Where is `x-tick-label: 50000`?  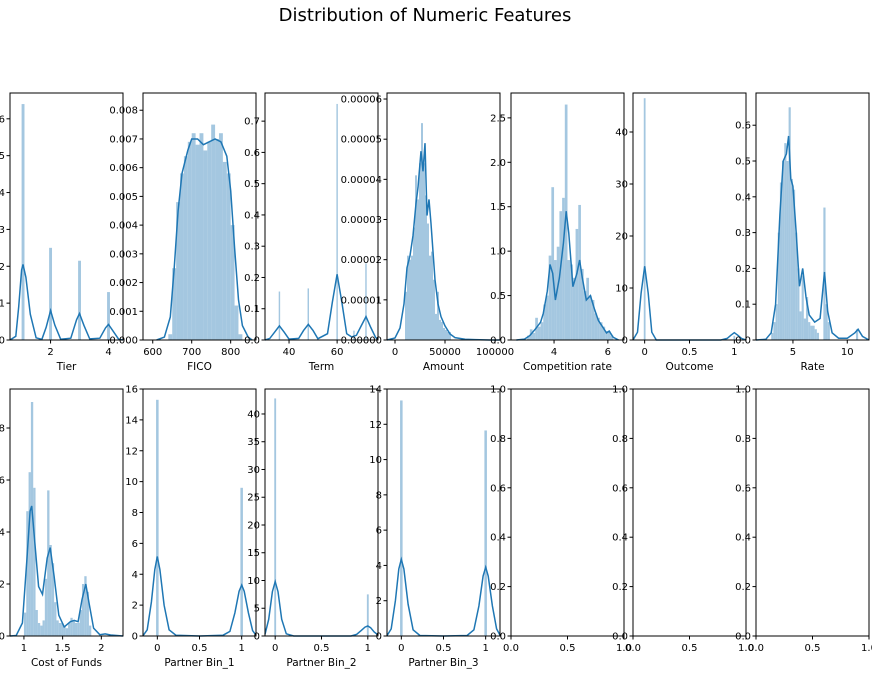 x-tick-label: 50000 is located at coordinates (445, 352).